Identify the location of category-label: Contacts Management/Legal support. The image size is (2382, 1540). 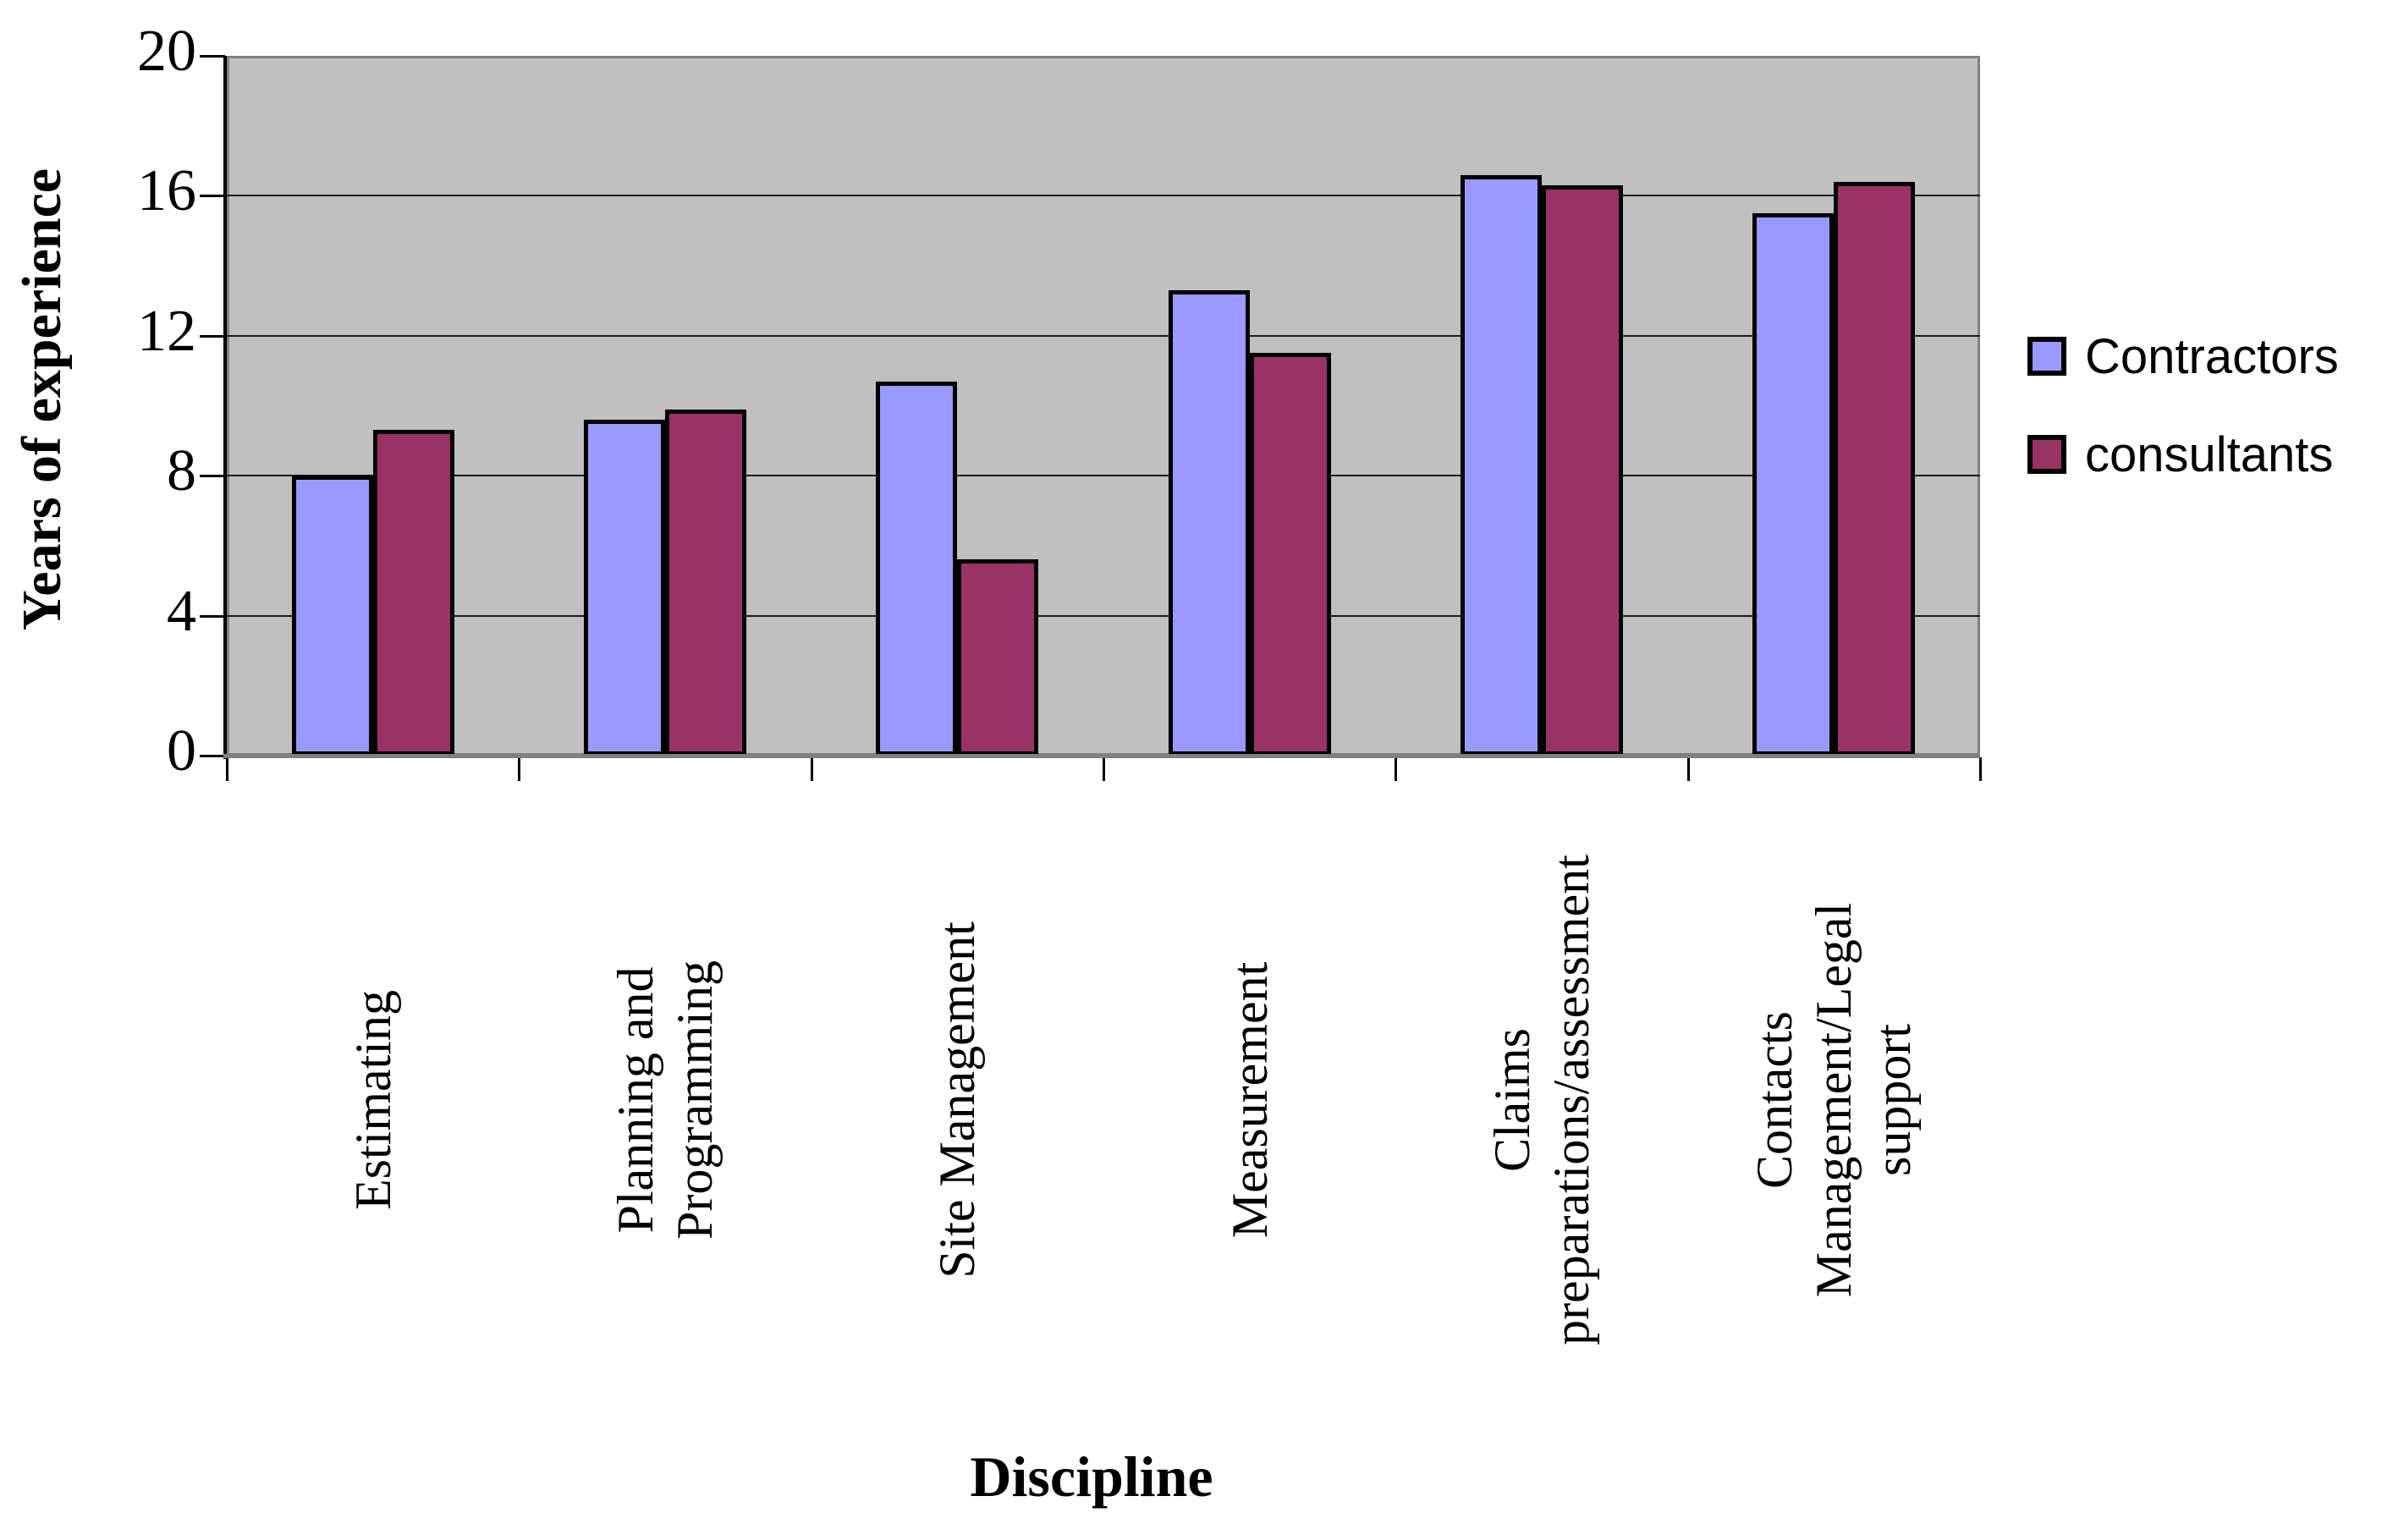
(1834, 1100).